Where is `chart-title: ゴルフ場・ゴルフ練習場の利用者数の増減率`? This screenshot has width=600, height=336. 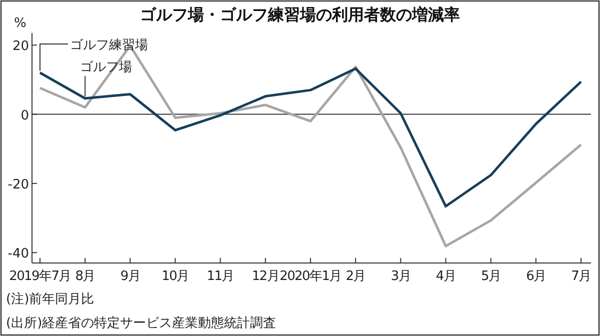
chart-title: ゴルフ場・ゴルフ練習場の利用者数の増減率 is located at coordinates (300, 14).